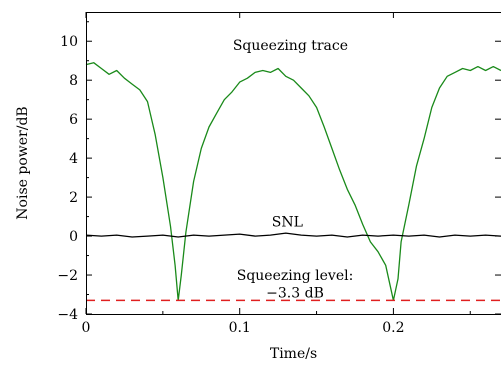  What do you see at coordinates (240, 328) in the screenshot?
I see `x-tick-label: 0.1` at bounding box center [240, 328].